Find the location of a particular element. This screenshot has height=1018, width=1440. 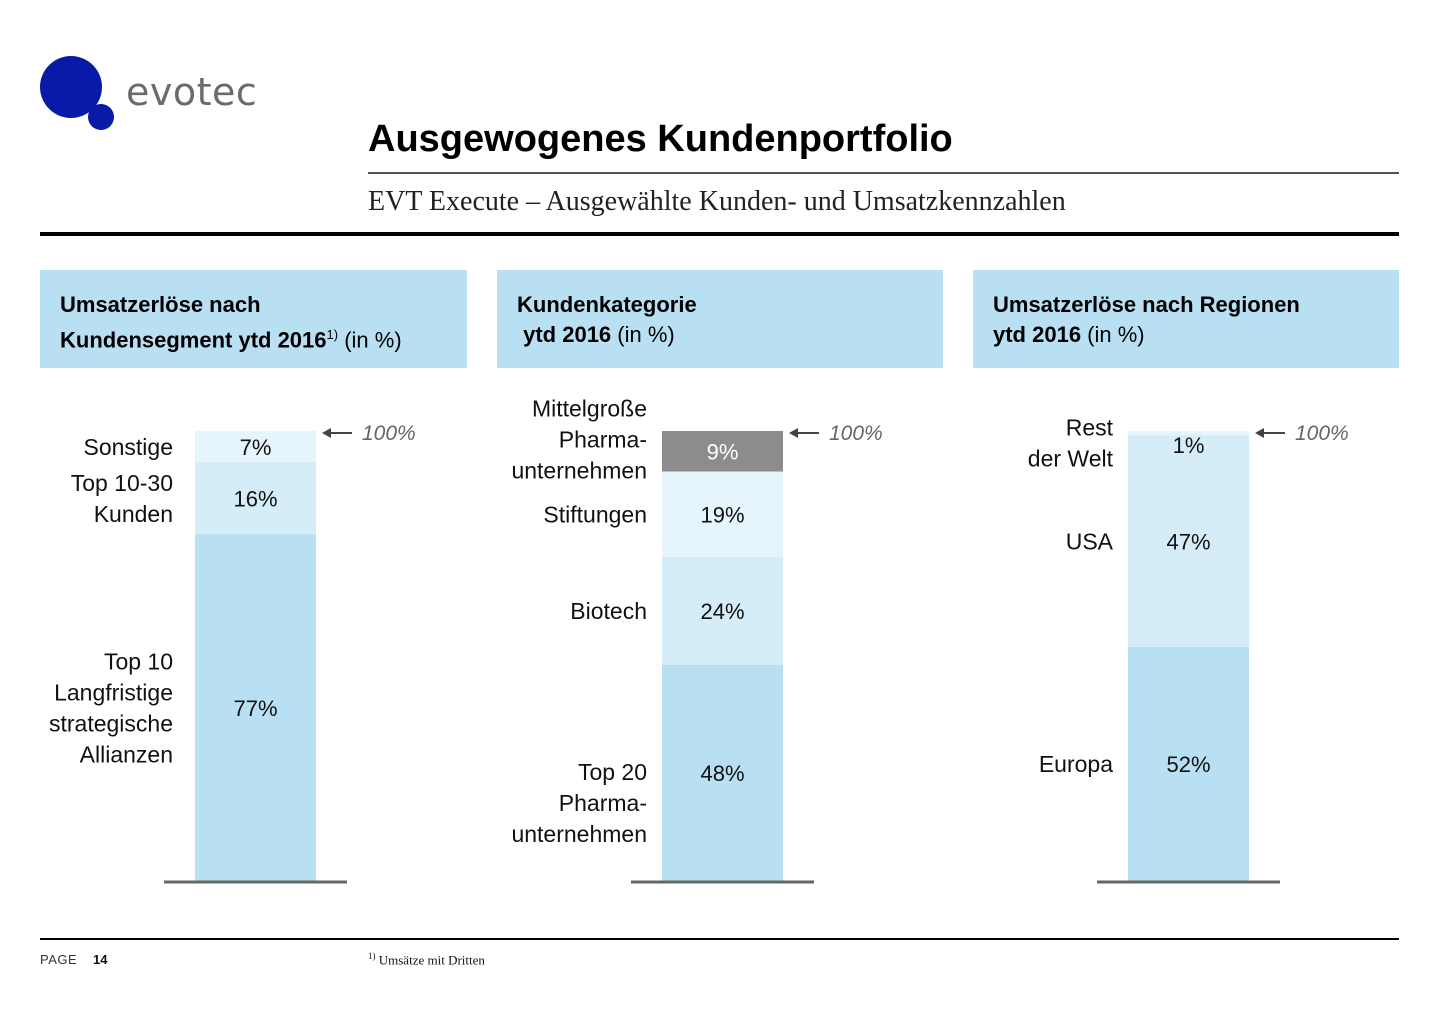

panel-header-line1: Kundenkategorie is located at coordinates (607, 304).